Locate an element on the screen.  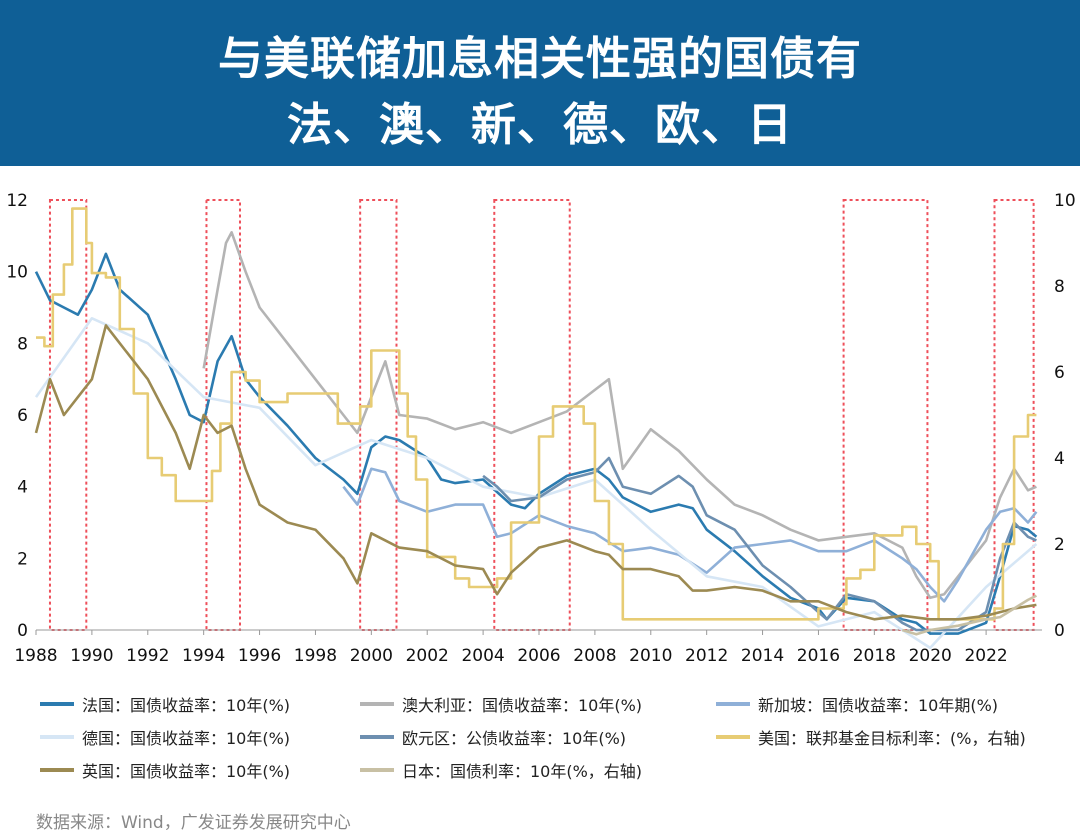
legend-label: 德国：国债收益率：10年(%) is located at coordinates (186, 738).